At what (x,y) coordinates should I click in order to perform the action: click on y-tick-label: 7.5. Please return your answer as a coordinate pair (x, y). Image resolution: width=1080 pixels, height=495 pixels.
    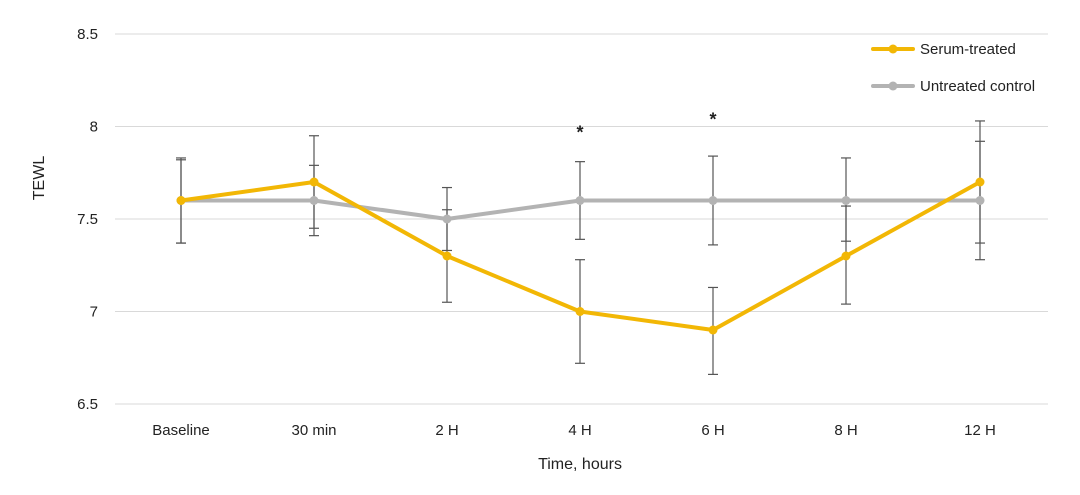
    Looking at the image, I should click on (87, 219).